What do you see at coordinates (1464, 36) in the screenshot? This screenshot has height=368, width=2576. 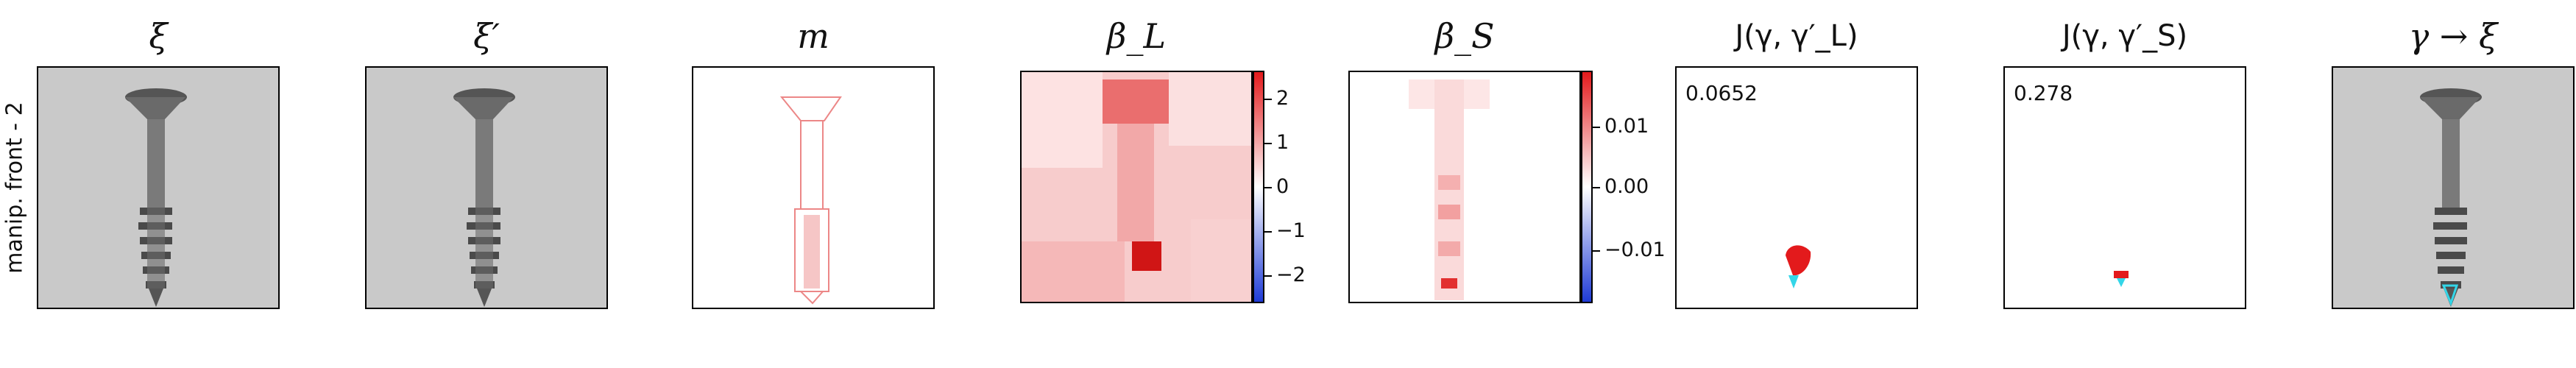 I see `title-beta-s: β_S` at bounding box center [1464, 36].